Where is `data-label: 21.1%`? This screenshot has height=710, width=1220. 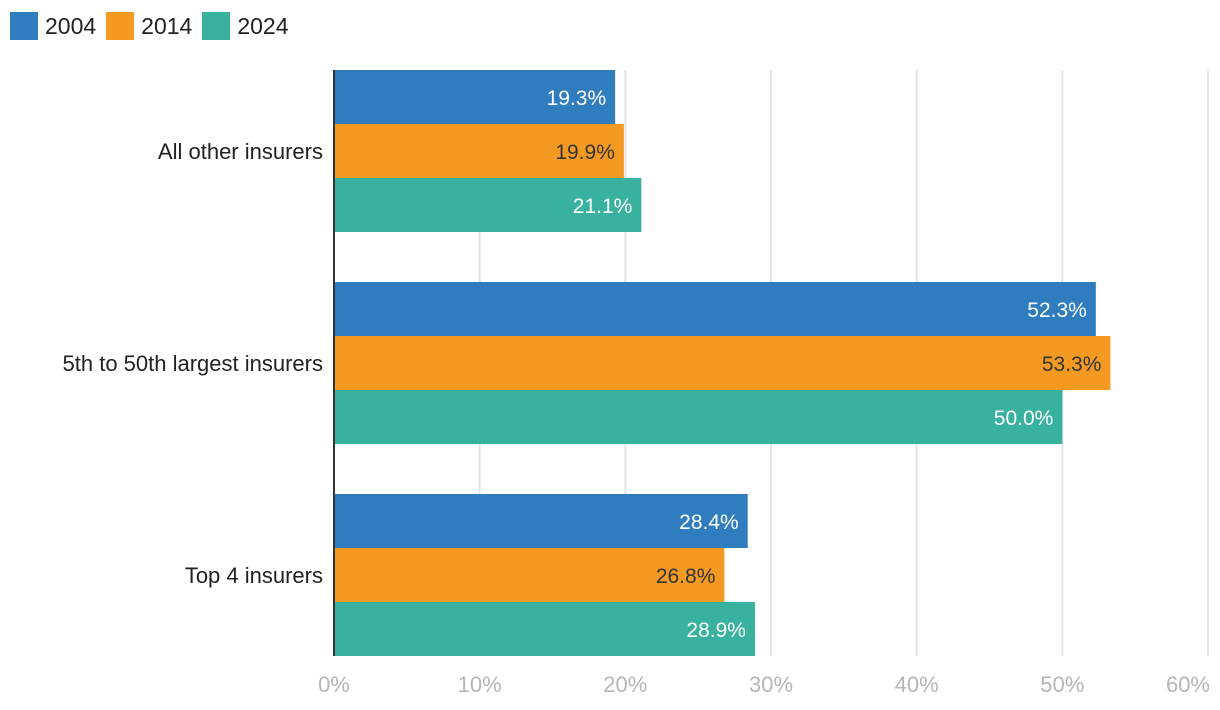
data-label: 21.1% is located at coordinates (603, 206).